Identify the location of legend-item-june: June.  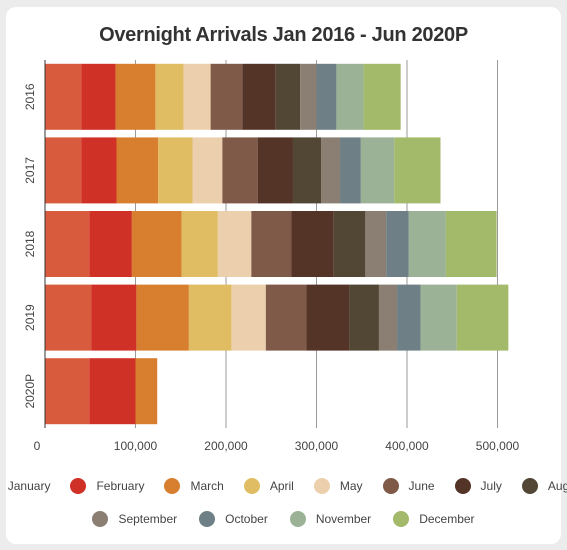
(408, 486).